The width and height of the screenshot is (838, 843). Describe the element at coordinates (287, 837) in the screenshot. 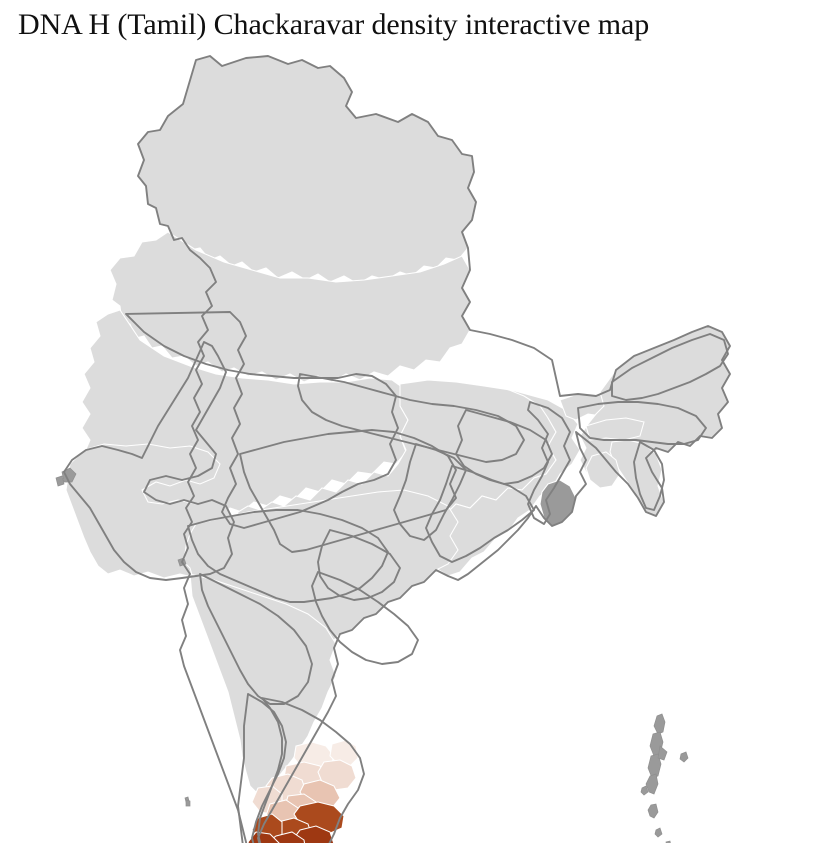

I see `district-tirunelveli` at that location.